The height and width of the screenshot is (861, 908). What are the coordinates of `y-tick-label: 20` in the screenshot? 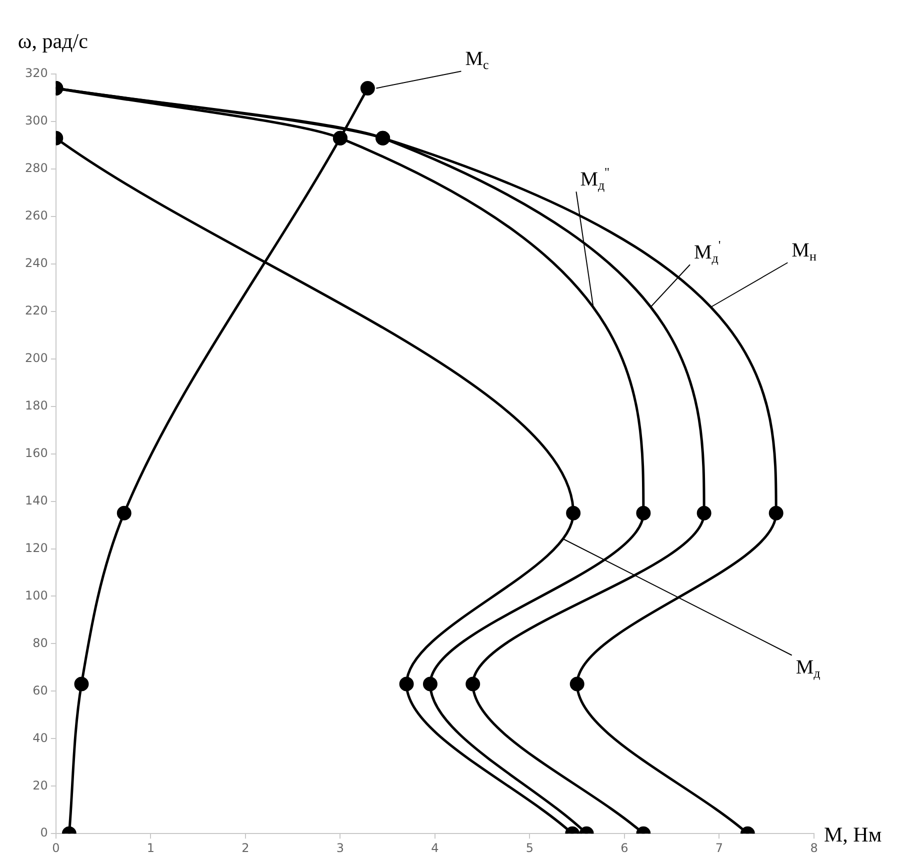 It's located at (40, 785).